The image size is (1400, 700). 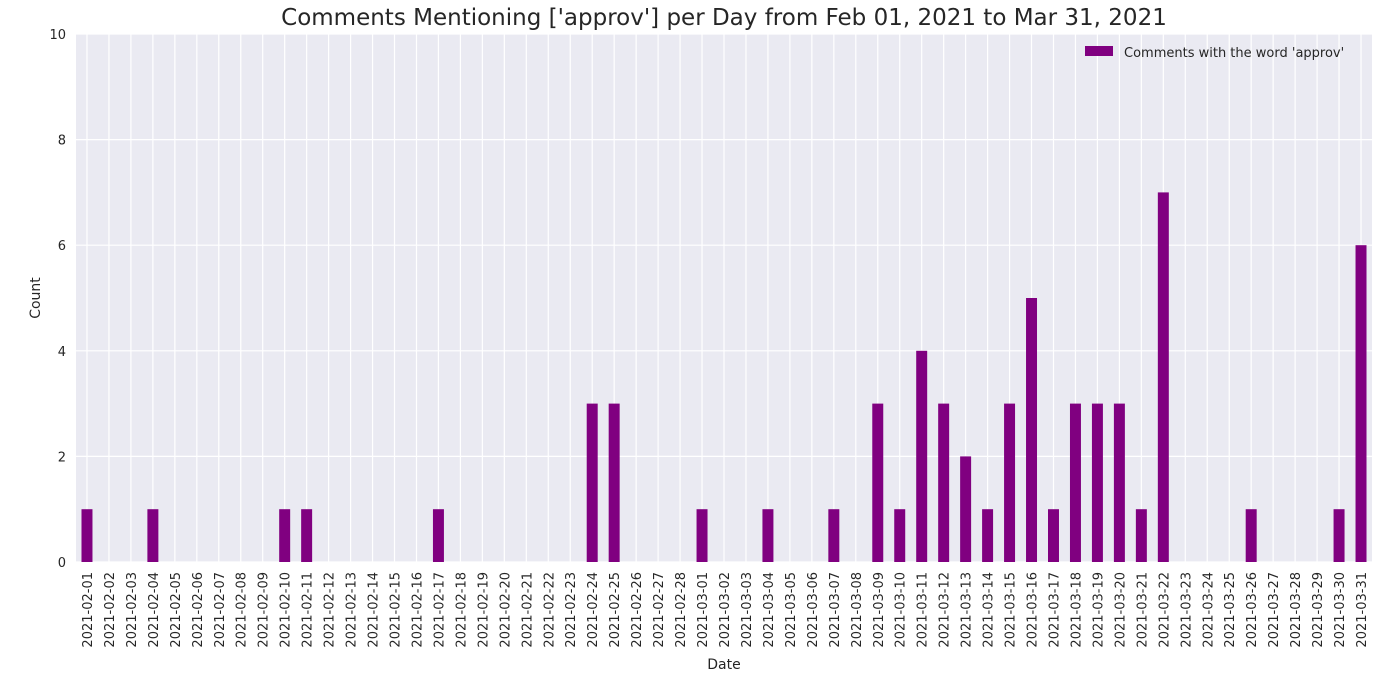 What do you see at coordinates (791, 610) in the screenshot?
I see `x-tick-label: 2021-03-05` at bounding box center [791, 610].